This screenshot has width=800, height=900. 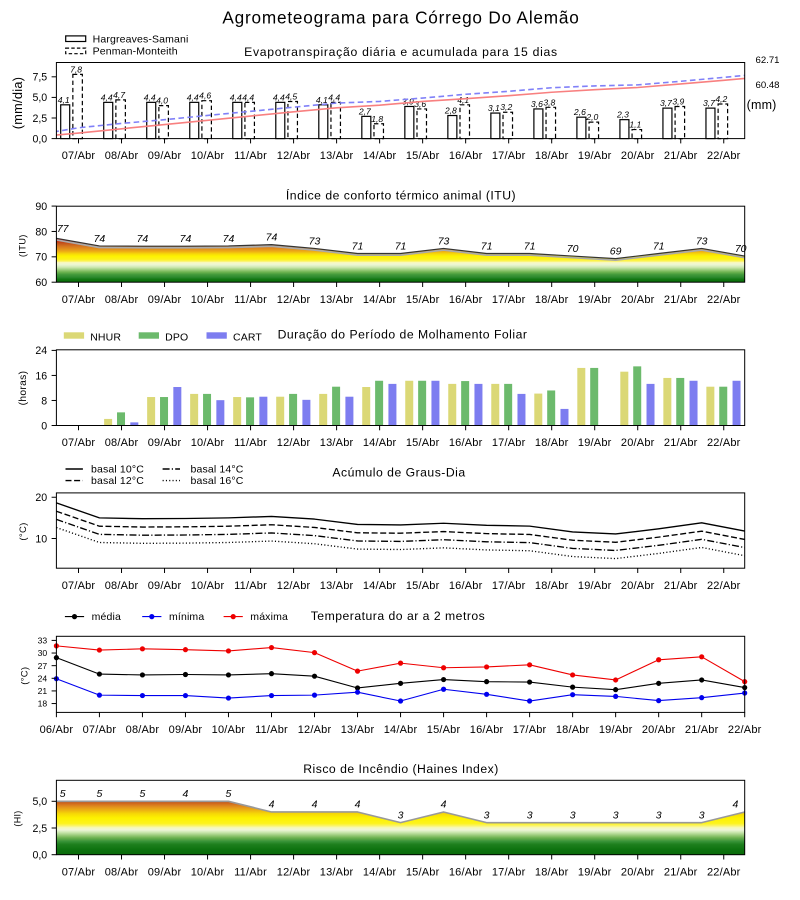 I want to click on svg-text: 06/Abr, so click(x=57, y=730).